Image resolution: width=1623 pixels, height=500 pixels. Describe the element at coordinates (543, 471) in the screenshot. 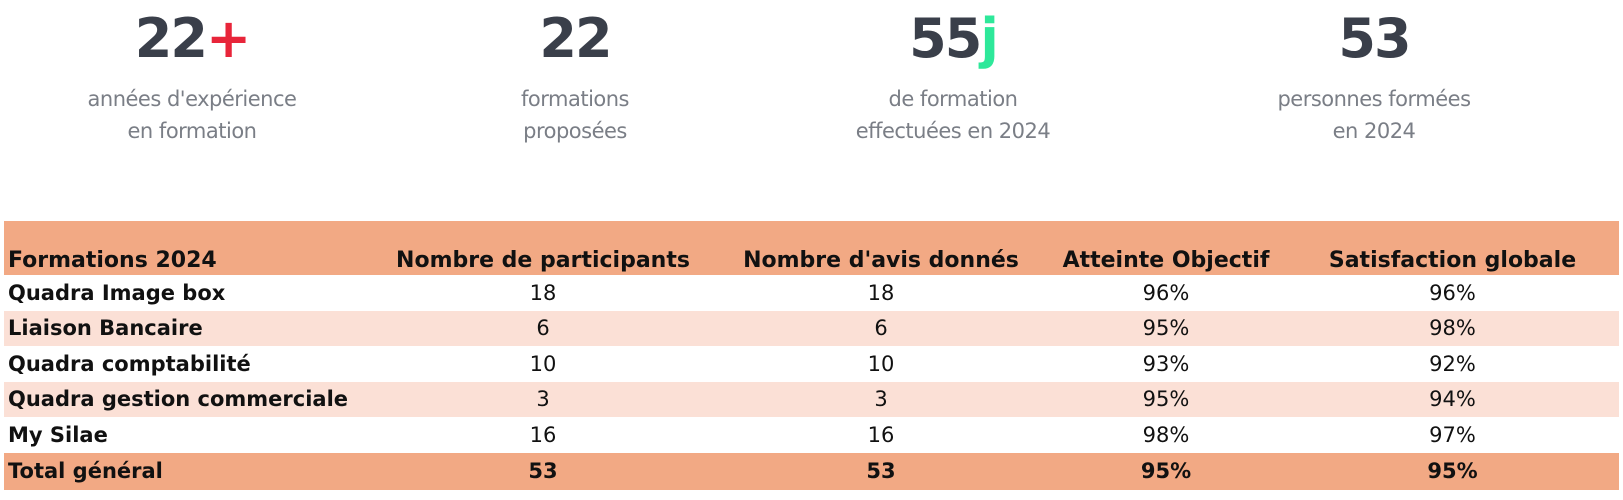

I see `total-participants: 53` at that location.